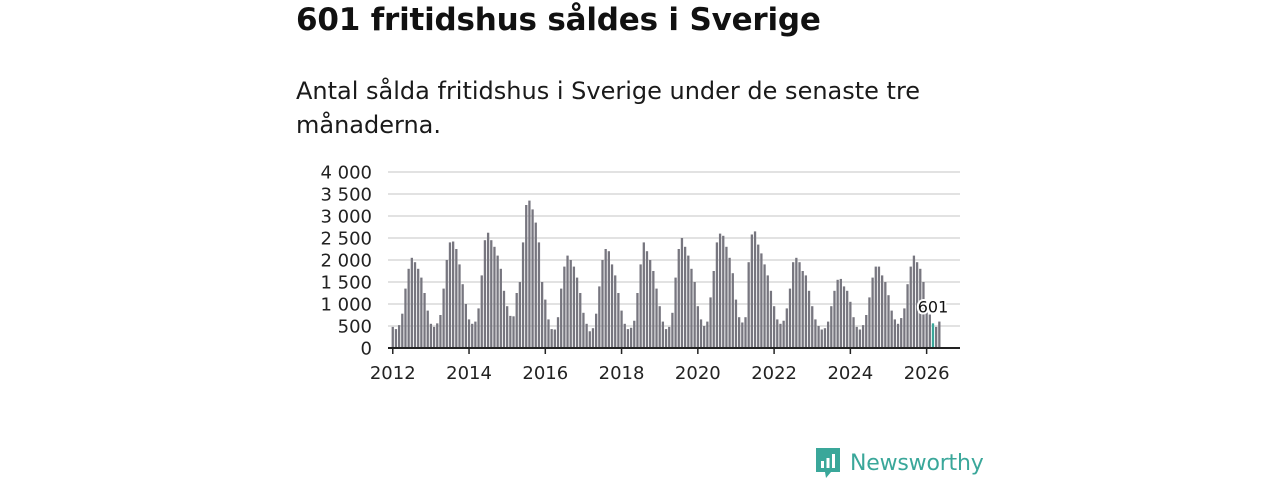  Describe the element at coordinates (665, 365) in the screenshot. I see `x-axis-ticks: 2012 2014 2016 2018 2020 2022 2024 2026` at that location.